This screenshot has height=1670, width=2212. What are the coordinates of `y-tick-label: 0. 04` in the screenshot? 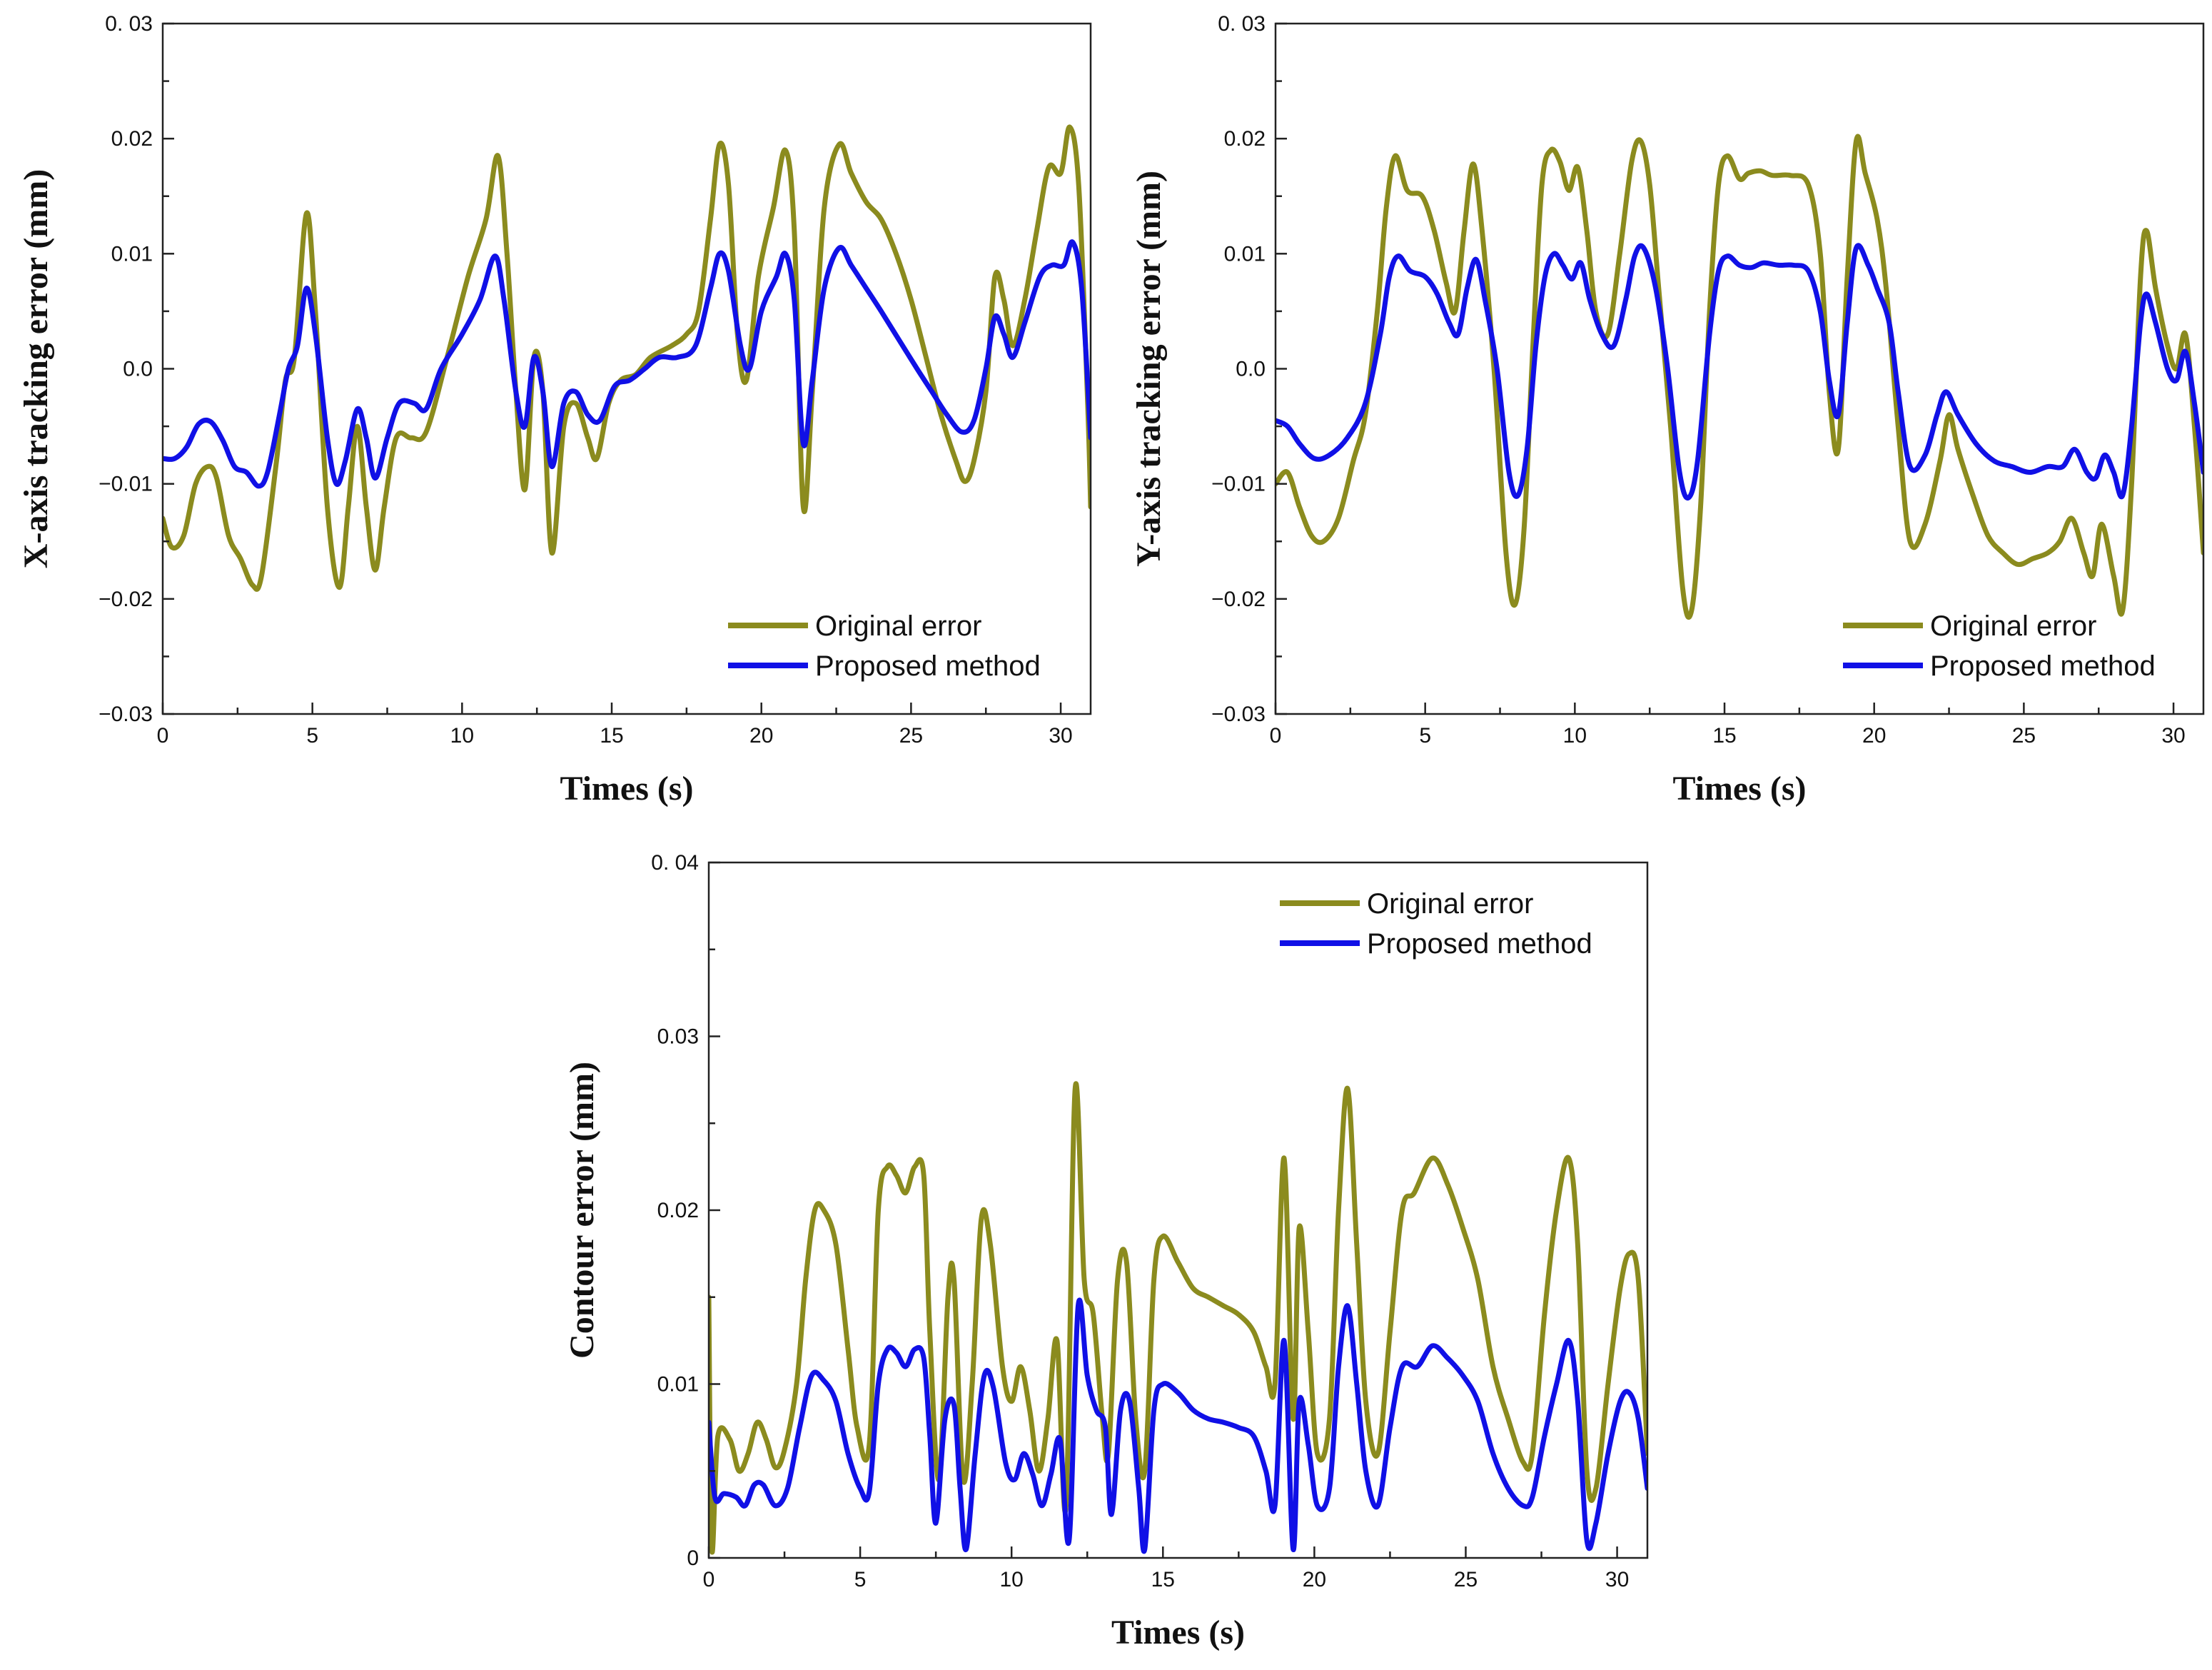 It's located at (675, 863).